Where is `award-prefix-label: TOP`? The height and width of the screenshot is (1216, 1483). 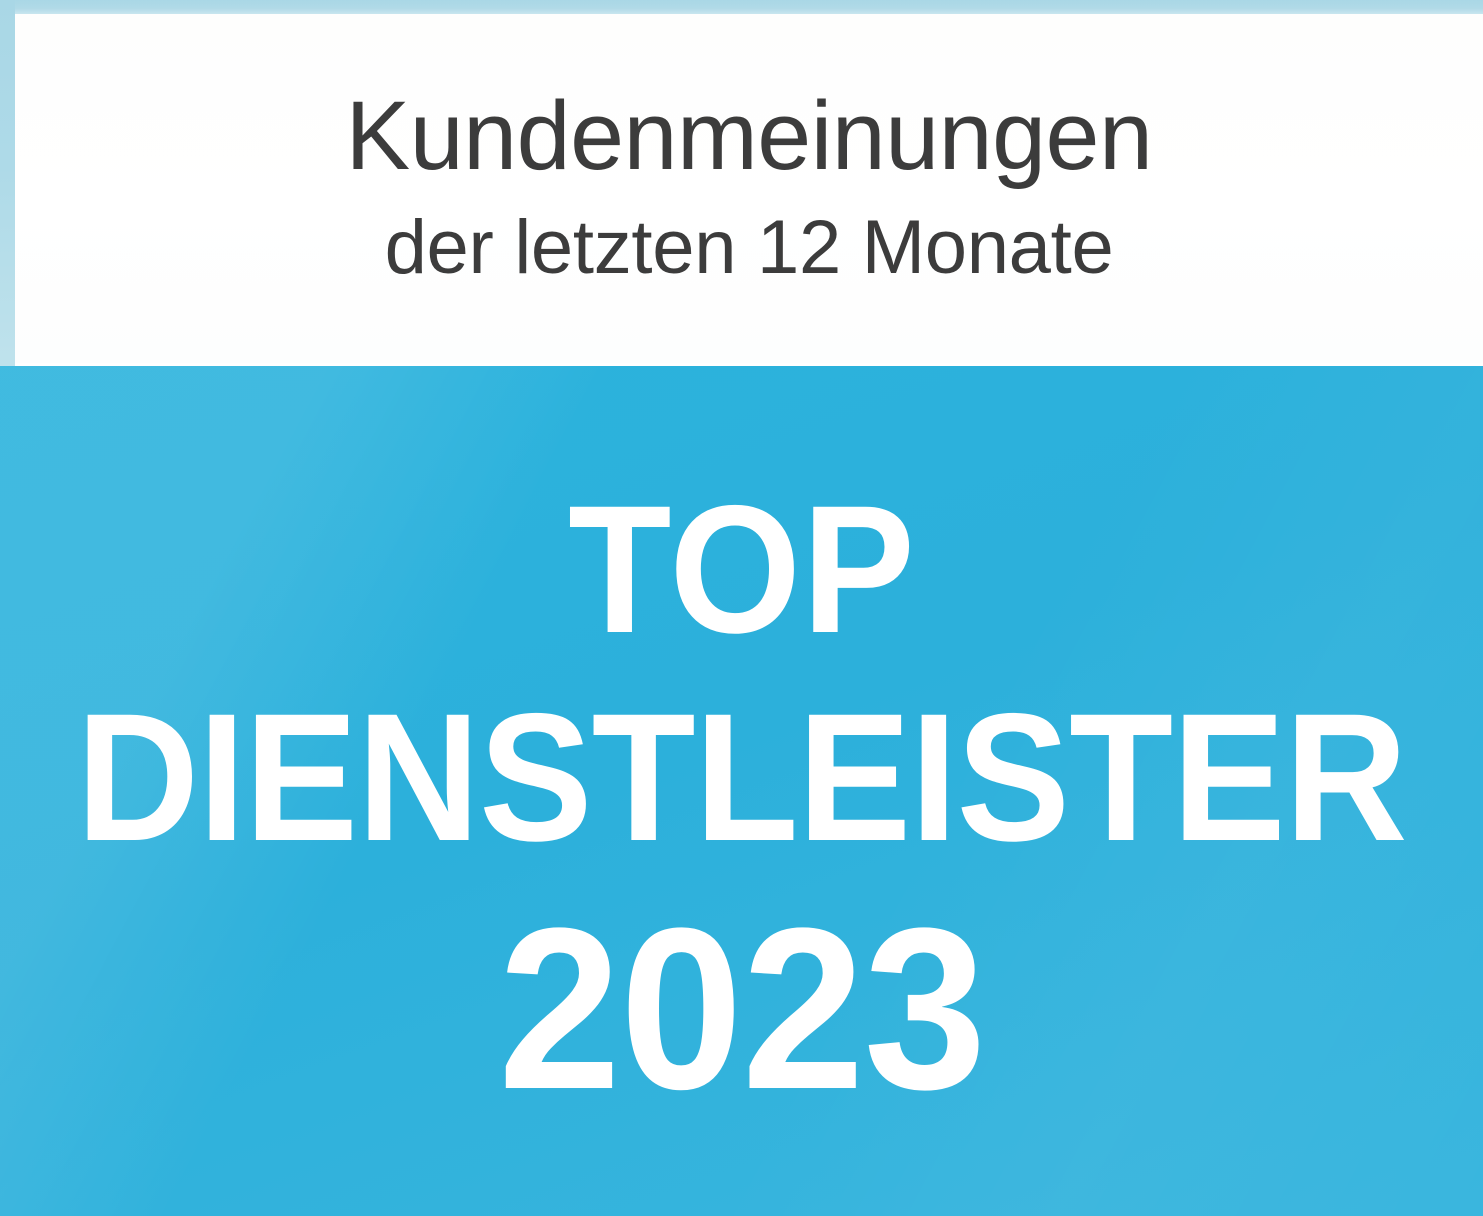
award-prefix-label: TOP is located at coordinates (741, 569).